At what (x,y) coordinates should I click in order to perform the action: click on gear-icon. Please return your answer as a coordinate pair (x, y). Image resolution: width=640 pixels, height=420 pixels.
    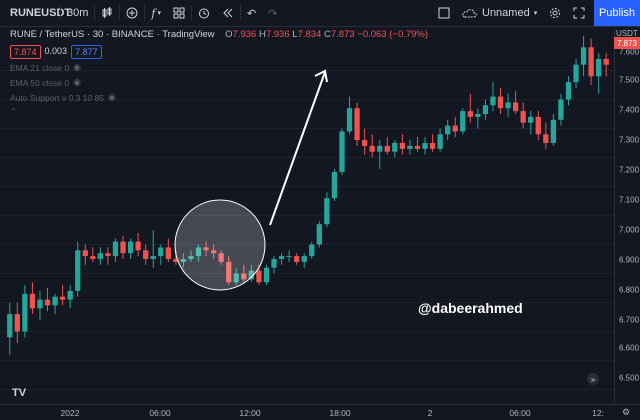
    Looking at the image, I should click on (555, 13).